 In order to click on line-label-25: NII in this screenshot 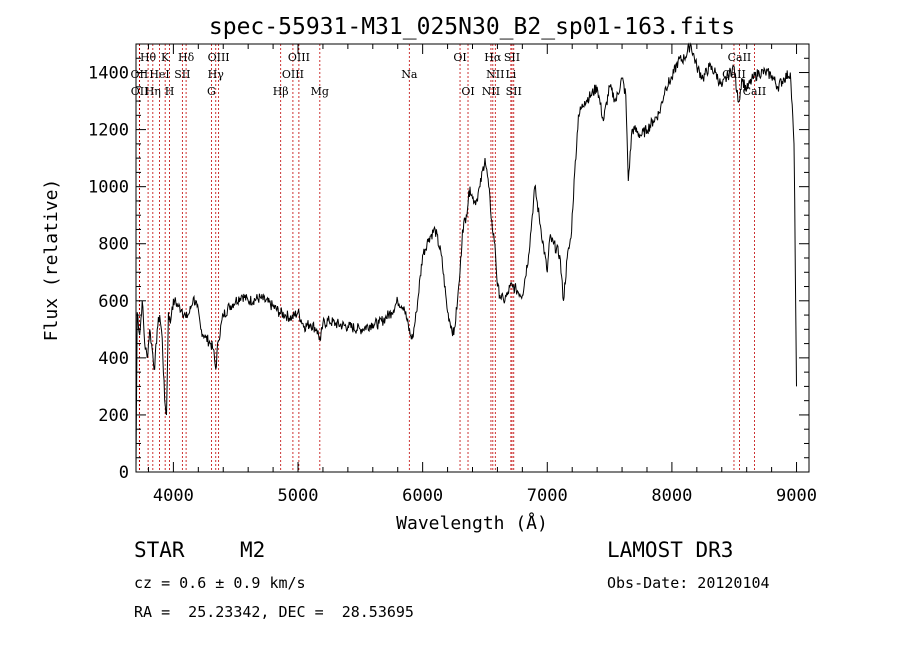, I will do `click(491, 91)`.